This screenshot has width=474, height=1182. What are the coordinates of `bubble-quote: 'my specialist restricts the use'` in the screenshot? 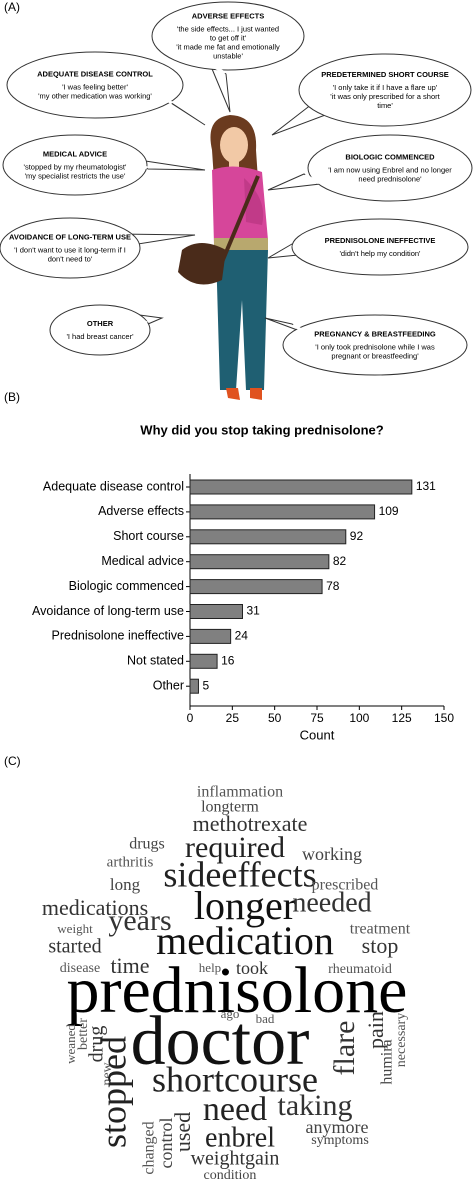 It's located at (75, 175).